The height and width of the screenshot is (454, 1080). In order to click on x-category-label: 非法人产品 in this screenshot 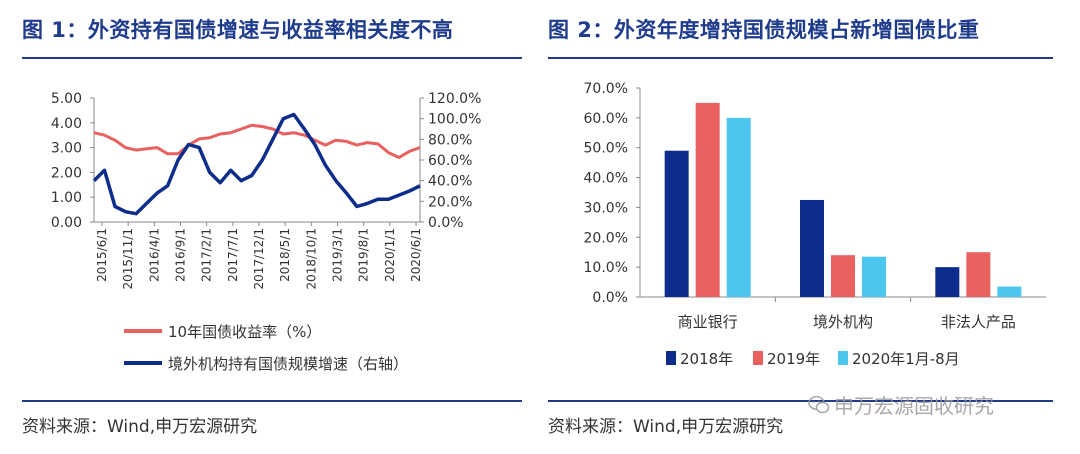, I will do `click(978, 322)`.